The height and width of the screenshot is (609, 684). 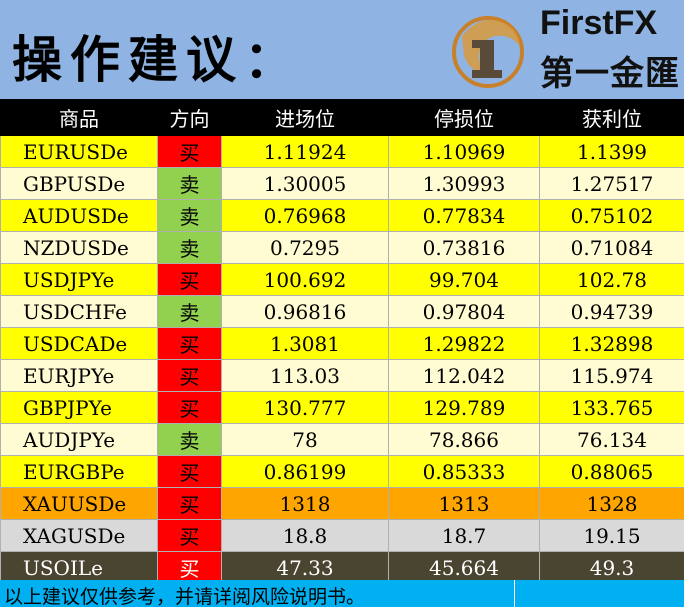 What do you see at coordinates (612, 472) in the screenshot?
I see `profit-cell: 0.88065` at bounding box center [612, 472].